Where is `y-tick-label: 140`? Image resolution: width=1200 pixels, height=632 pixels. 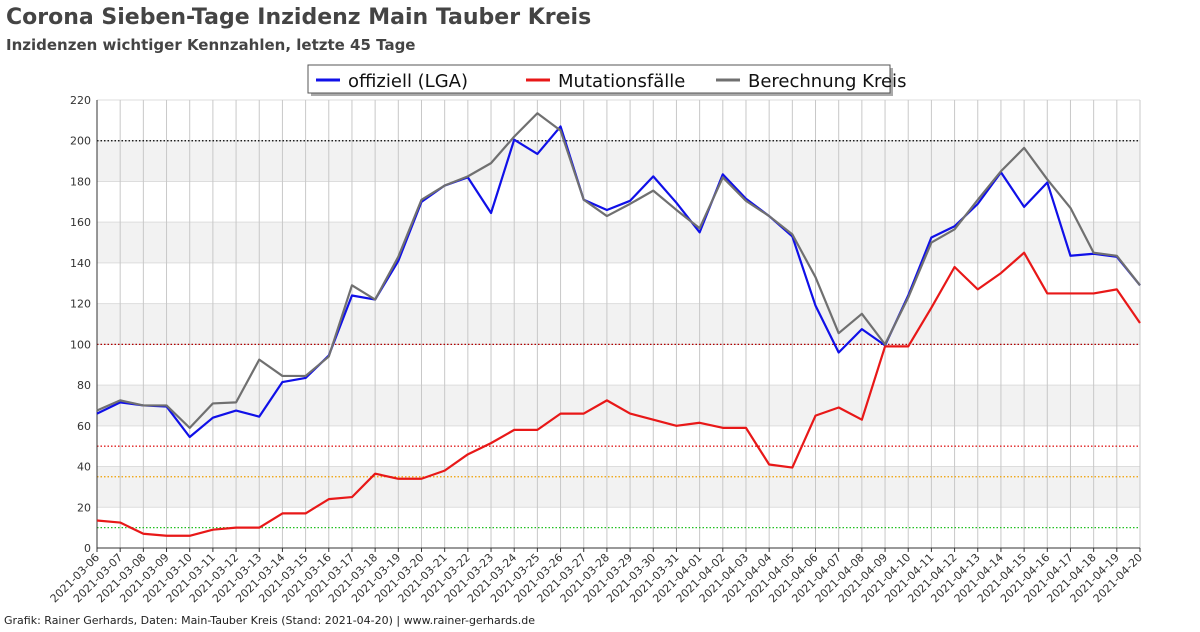
y-tick-label: 140 is located at coordinates (80, 263).